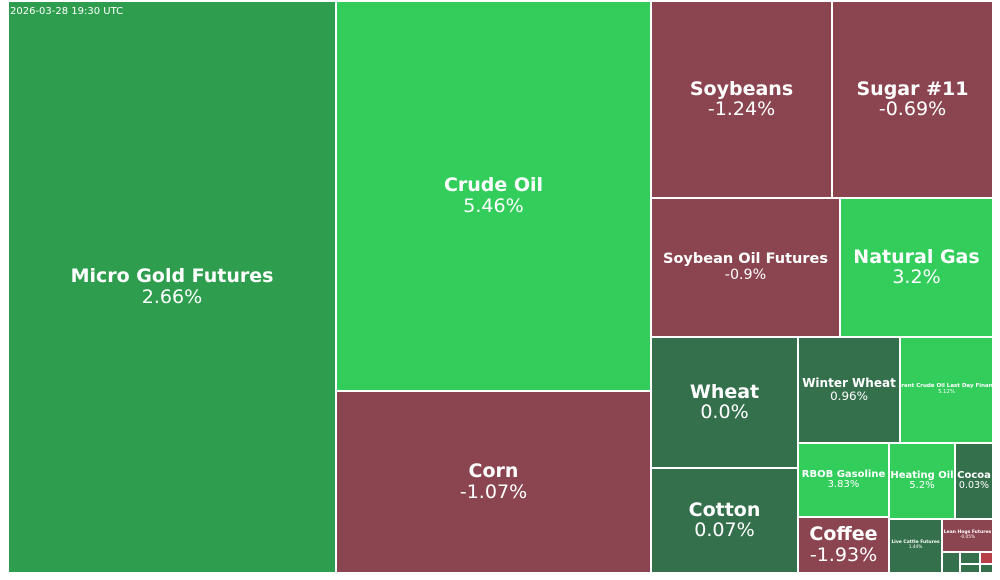 The image size is (1000, 580). Describe the element at coordinates (843, 484) in the screenshot. I see `tile-change: 3.83%` at that location.